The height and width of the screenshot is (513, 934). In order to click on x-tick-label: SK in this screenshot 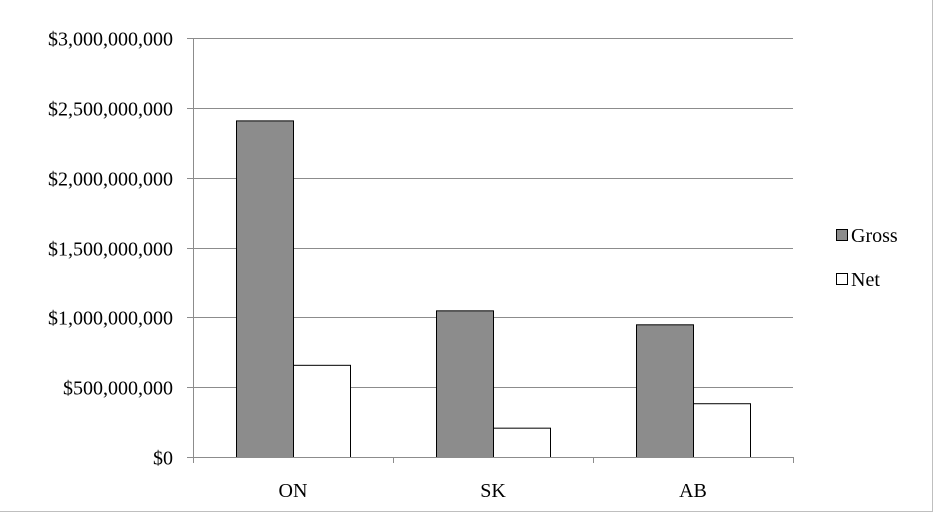, I will do `click(493, 491)`.